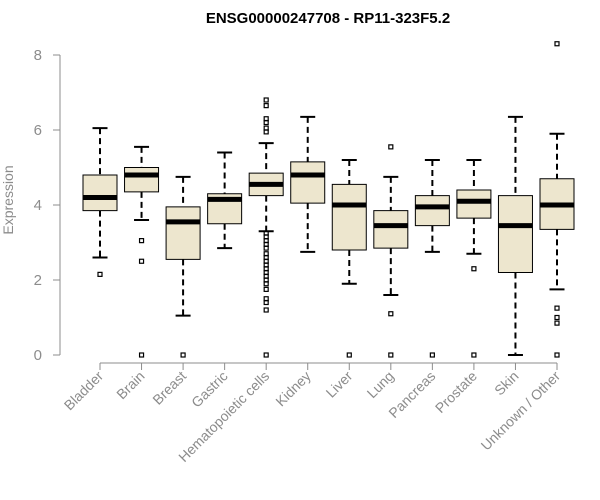 This screenshot has height=500, width=600. I want to click on y-tick-label: 6, so click(38, 130).